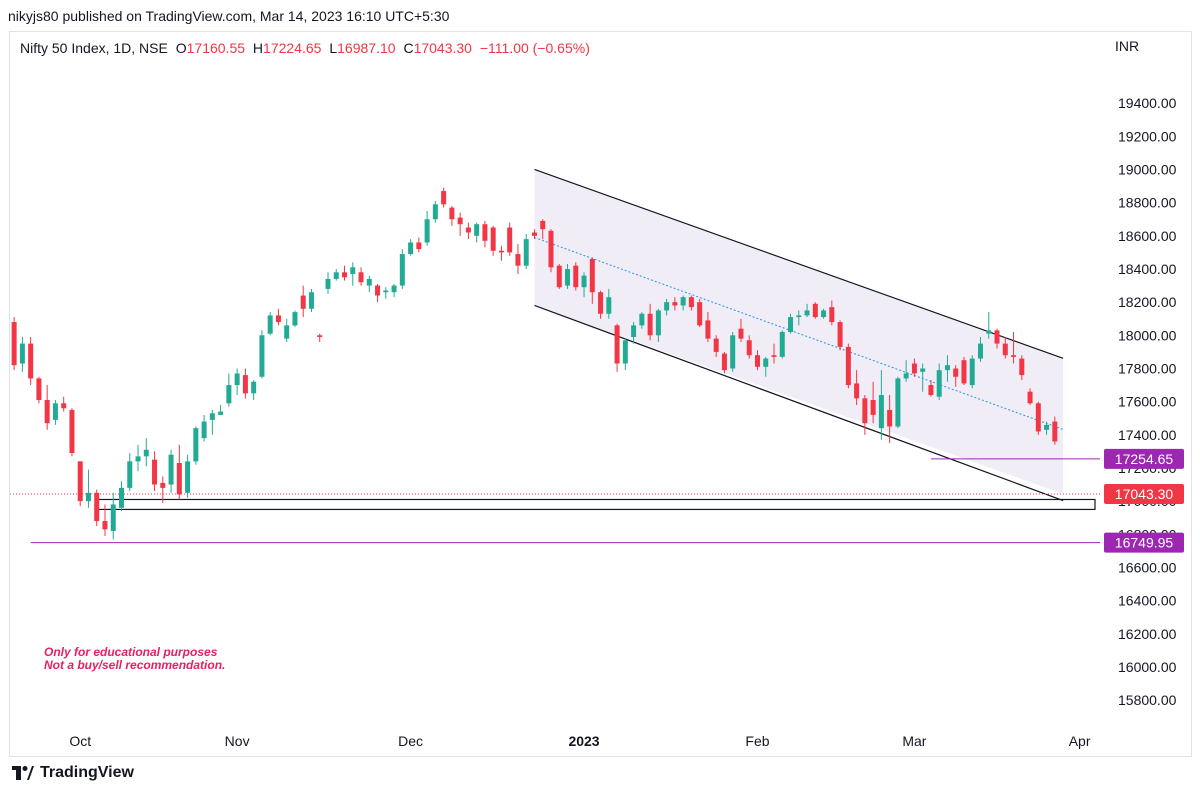 This screenshot has width=1200, height=792. Describe the element at coordinates (94, 48) in the screenshot. I see `symbol-name: Nifty 50 Index, 1D, NSE` at that location.